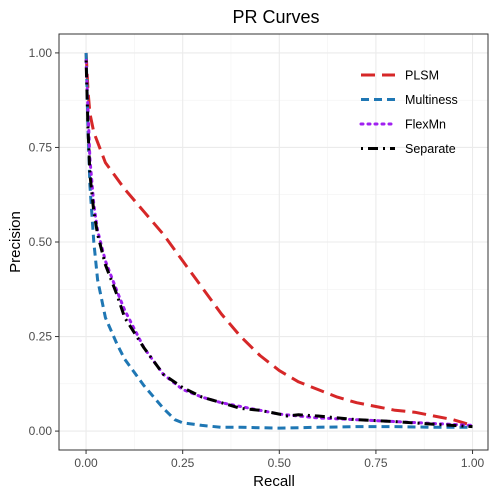  What do you see at coordinates (376, 463) in the screenshot?
I see `x-tick-label: 0.75` at bounding box center [376, 463].